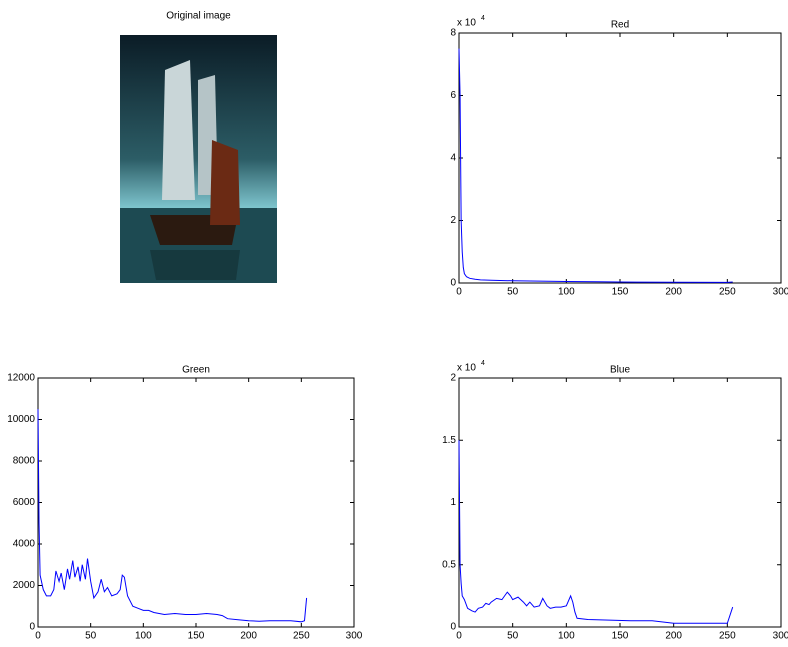 The image size is (788, 647). Describe the element at coordinates (24, 461) in the screenshot. I see `y-tick-label: 8000` at that location.